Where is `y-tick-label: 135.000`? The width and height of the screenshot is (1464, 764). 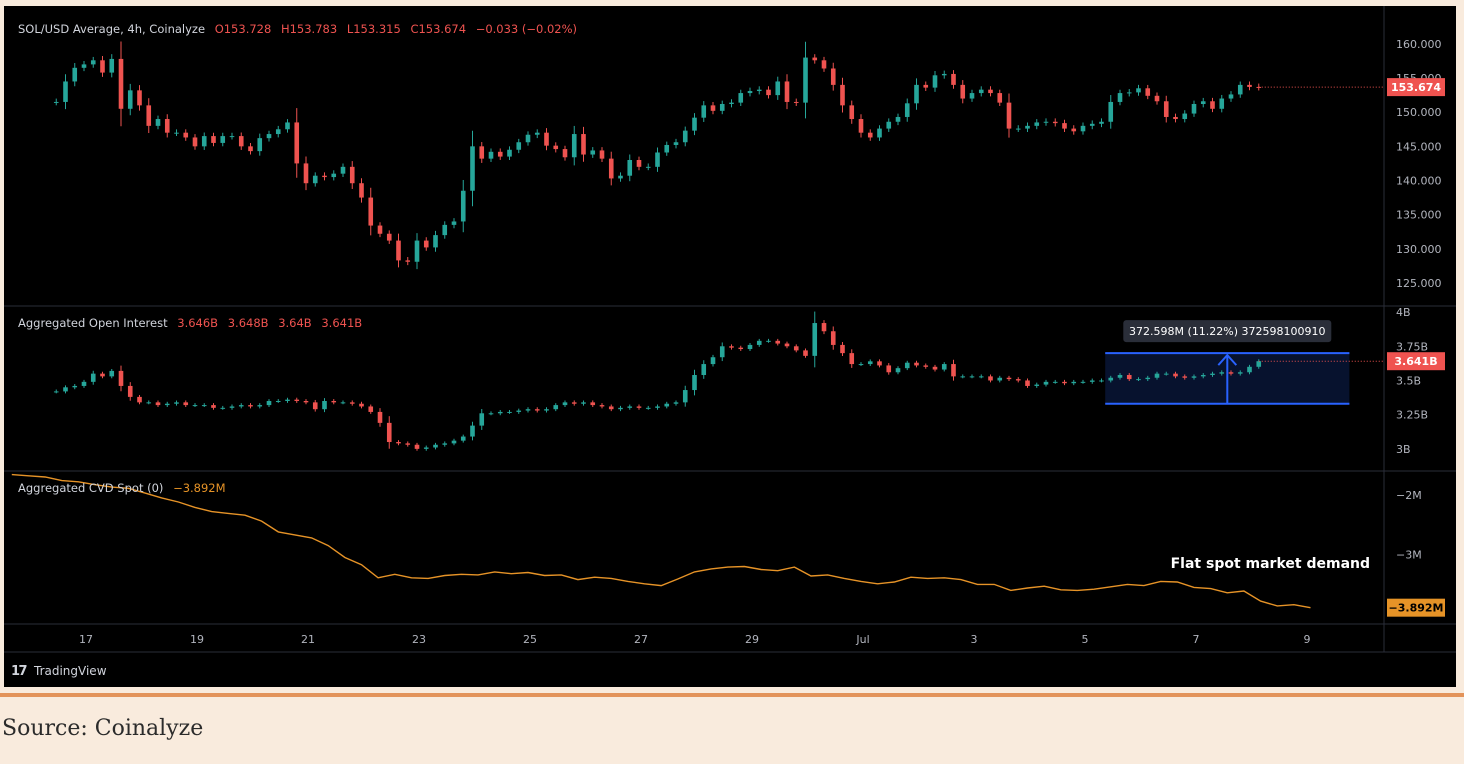
y-tick-label: 135.000 is located at coordinates (1419, 215).